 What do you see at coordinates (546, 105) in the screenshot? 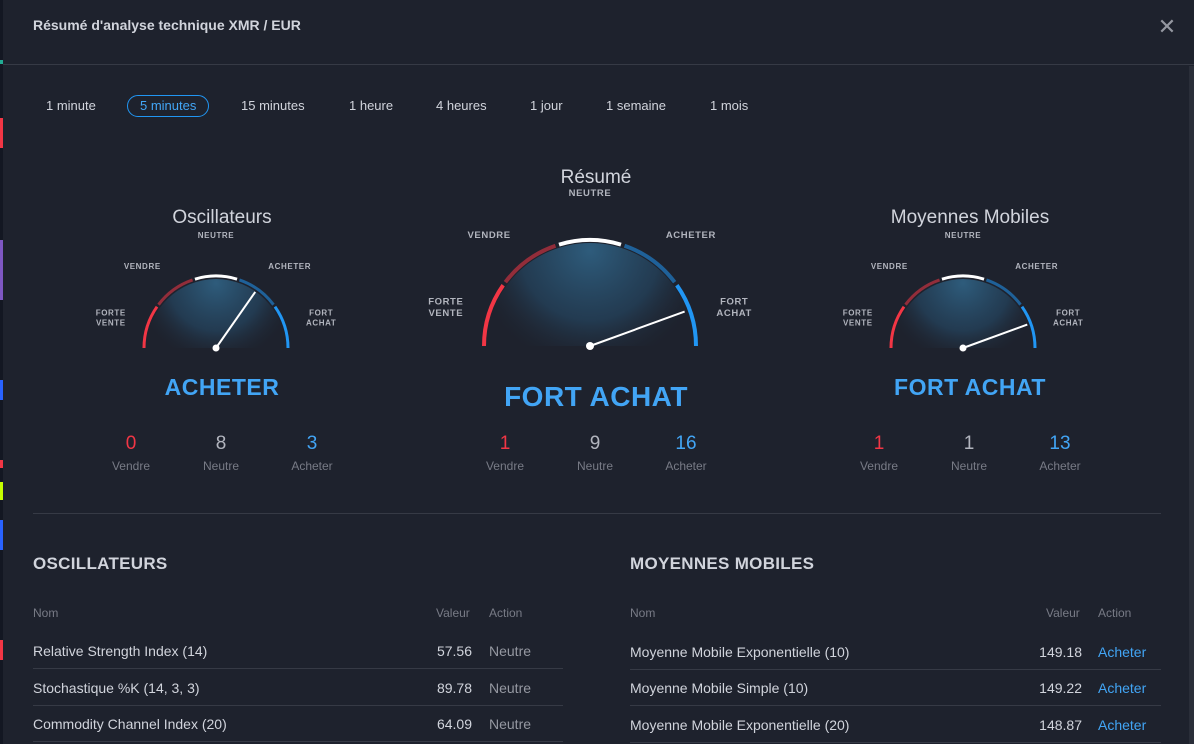
I see `tab-1-jour: 1 jour` at bounding box center [546, 105].